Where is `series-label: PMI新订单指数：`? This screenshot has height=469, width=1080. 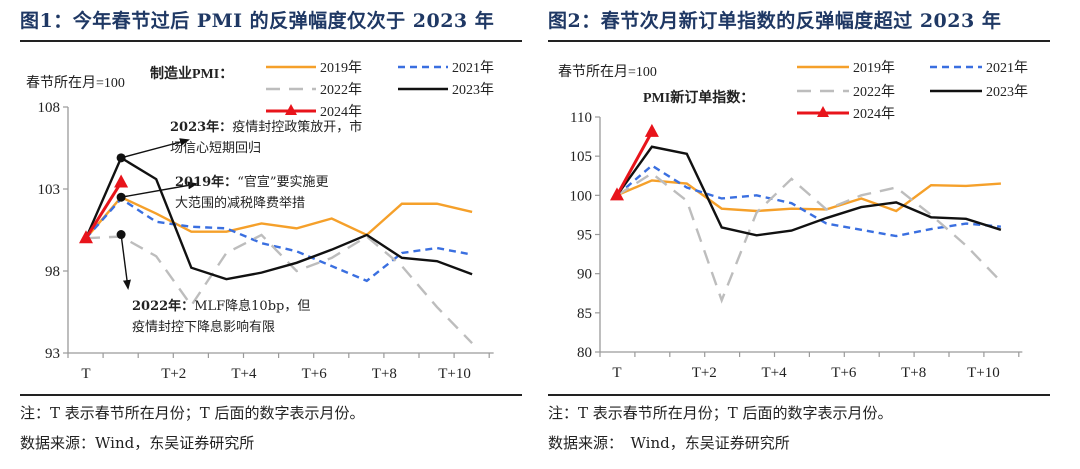 series-label: PMI新订单指数： is located at coordinates (698, 97).